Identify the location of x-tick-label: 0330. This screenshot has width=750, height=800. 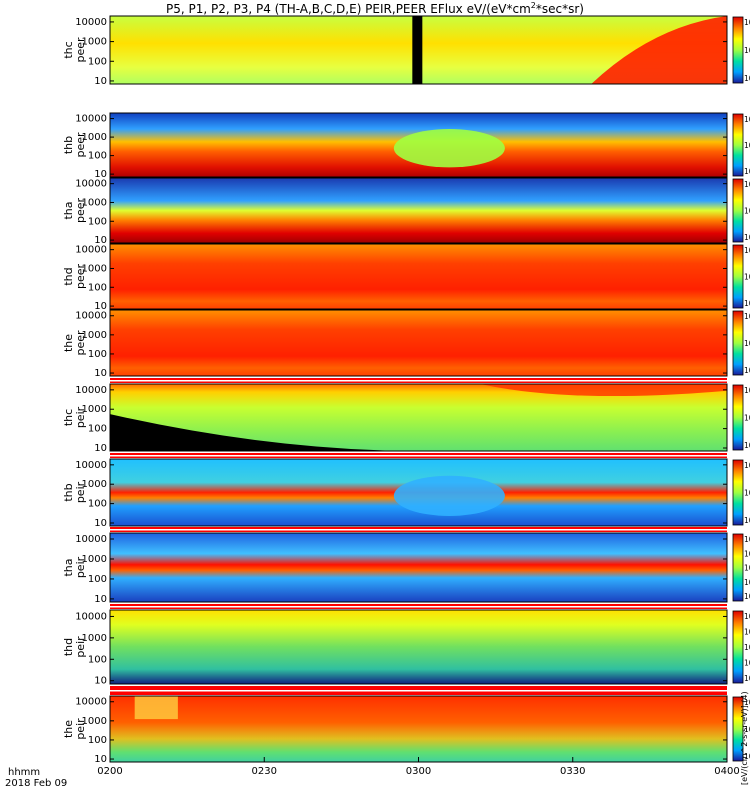
(572, 771).